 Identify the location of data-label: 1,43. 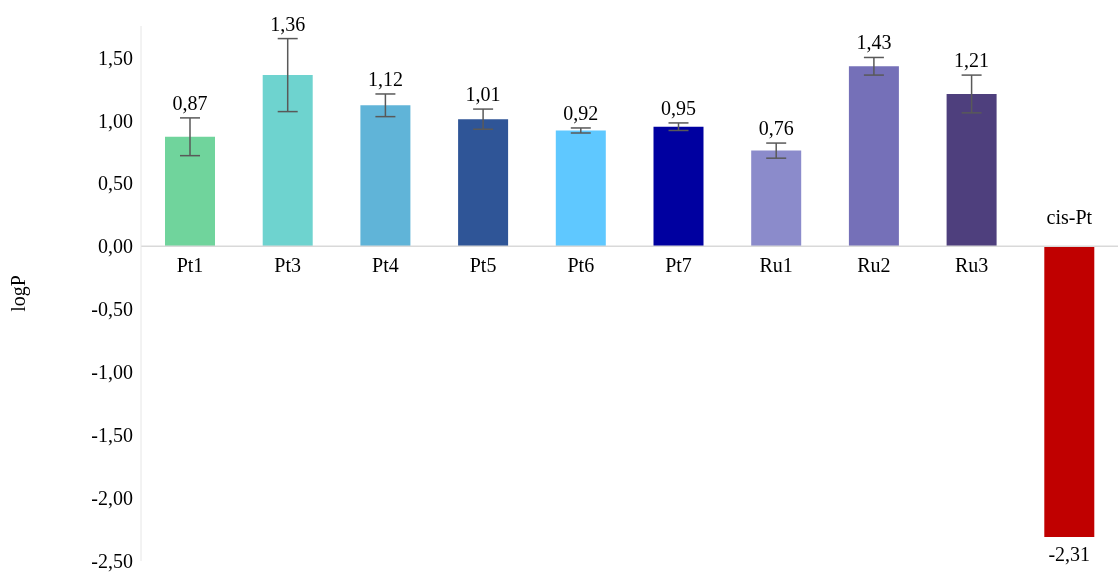
(874, 42).